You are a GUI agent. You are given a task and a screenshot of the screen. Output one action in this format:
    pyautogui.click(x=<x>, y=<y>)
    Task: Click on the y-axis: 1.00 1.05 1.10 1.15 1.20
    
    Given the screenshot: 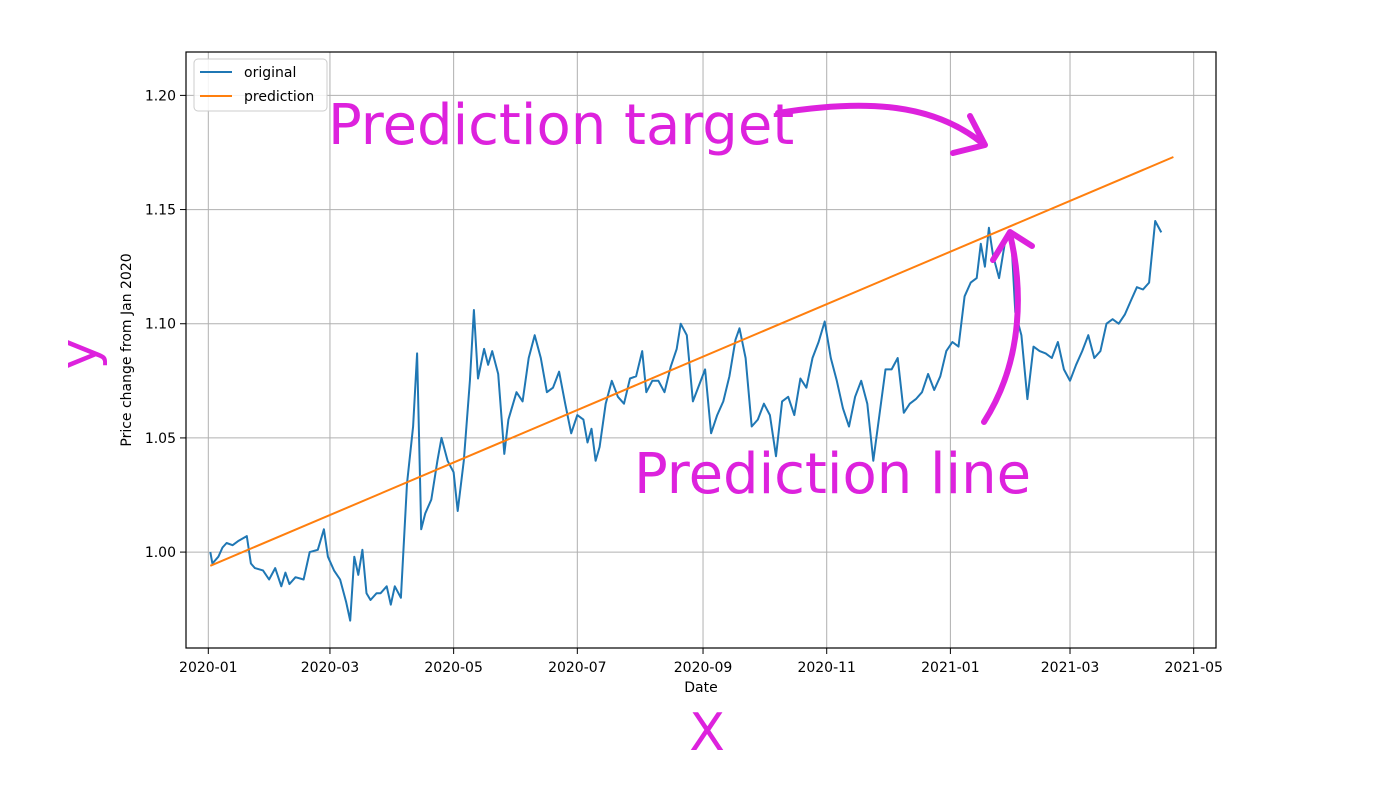 What is the action you would take?
    pyautogui.click(x=165, y=324)
    